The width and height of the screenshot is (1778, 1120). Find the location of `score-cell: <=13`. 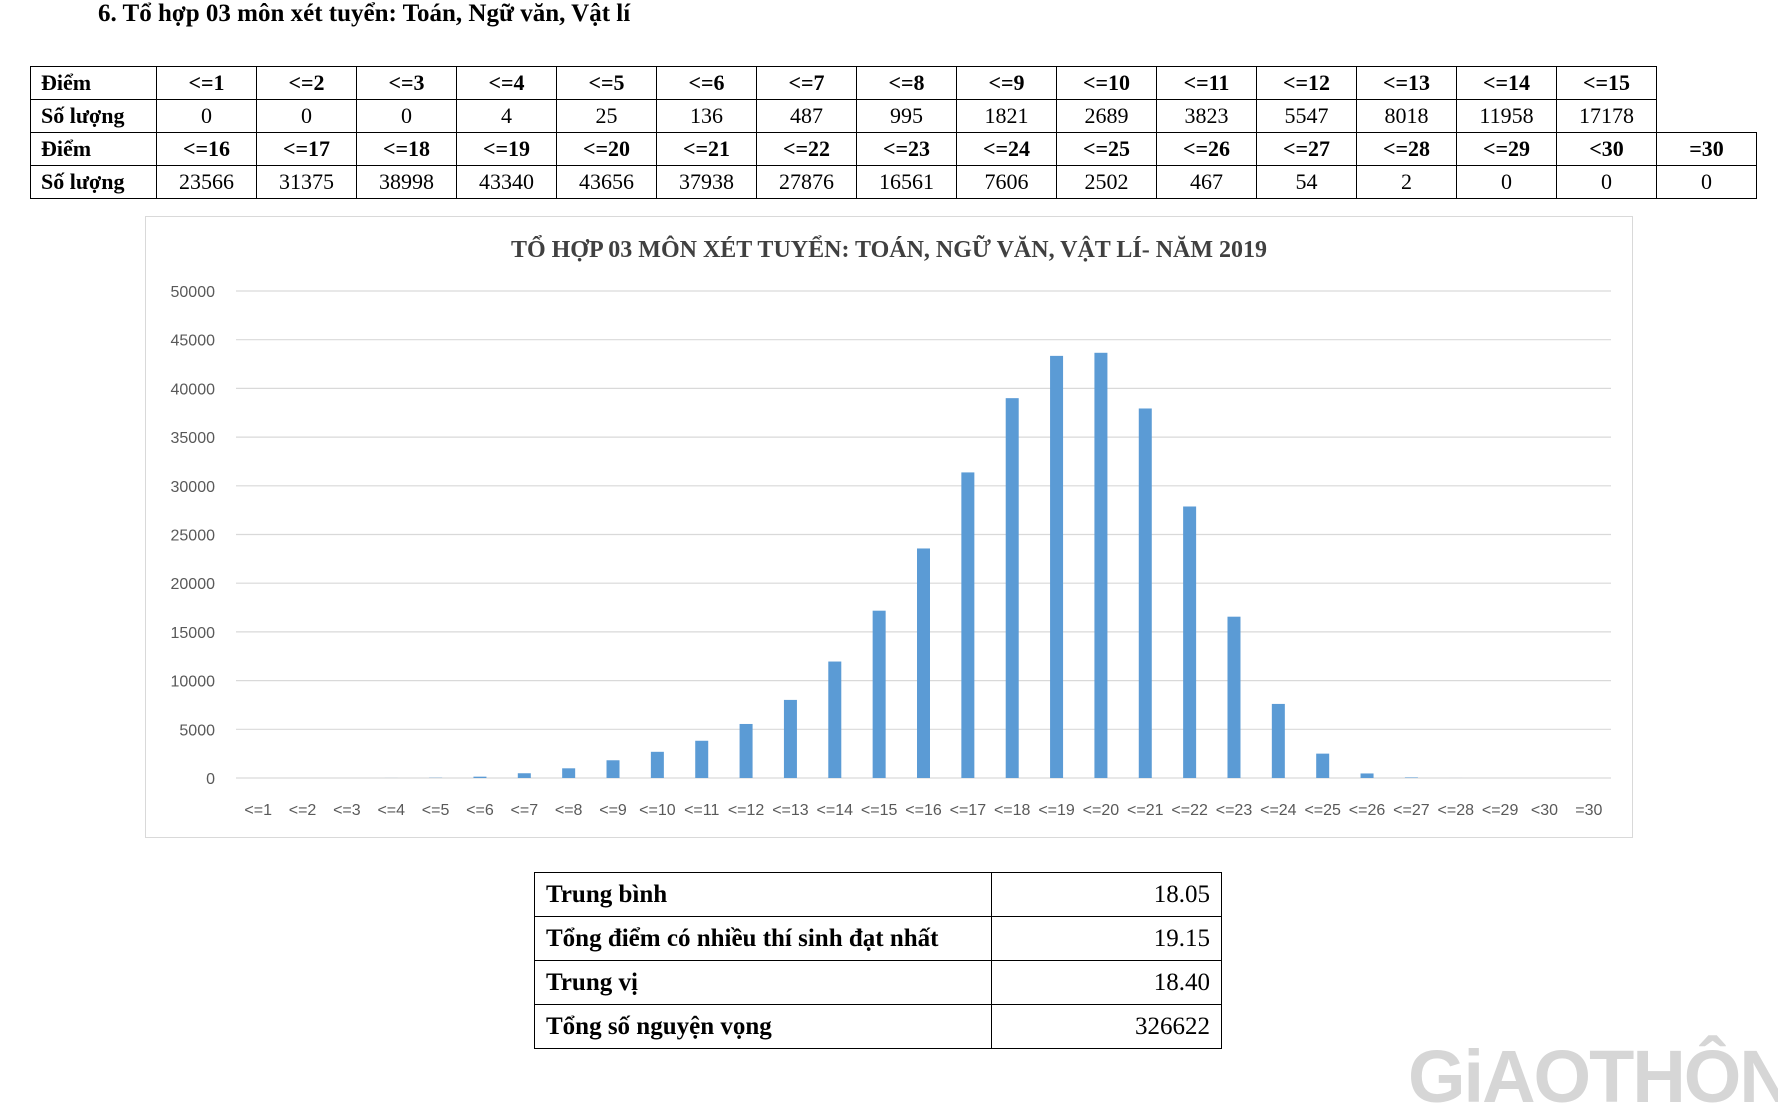

score-cell: <=13 is located at coordinates (1406, 83).